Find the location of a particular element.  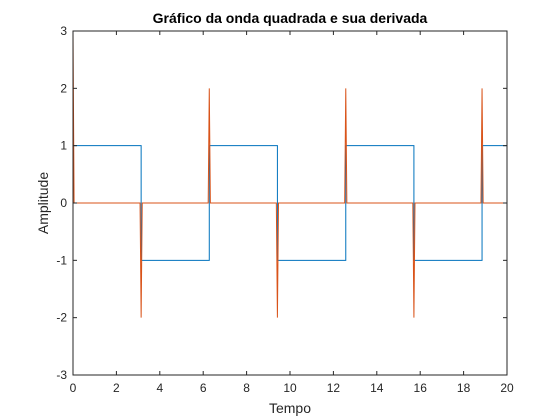

x-tick-label: 0 is located at coordinates (73, 388).